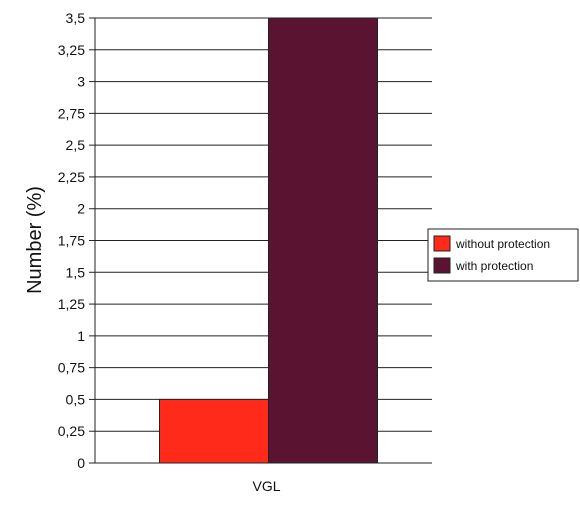 The image size is (580, 508). I want to click on y-tick-label: 2,5, so click(76, 145).